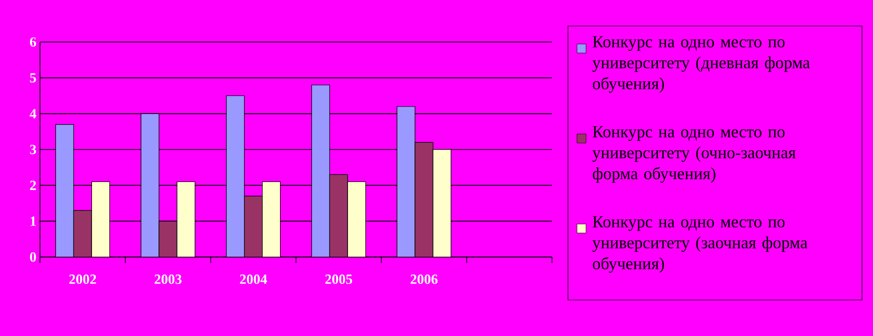  Describe the element at coordinates (33, 77) in the screenshot. I see `y-tick-label: 5` at that location.